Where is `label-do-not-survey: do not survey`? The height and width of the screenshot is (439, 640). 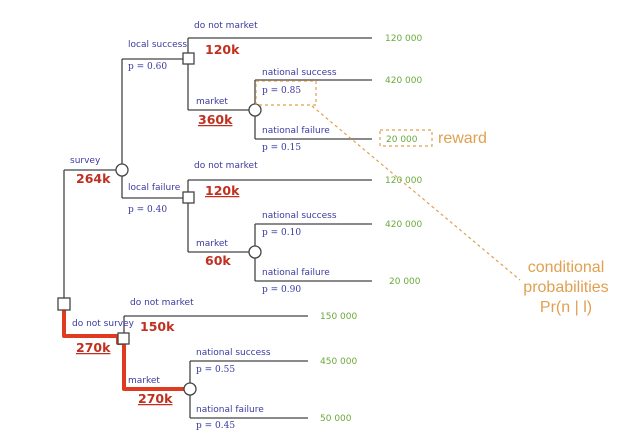
label-do-not-survey: do not survey is located at coordinates (103, 324).